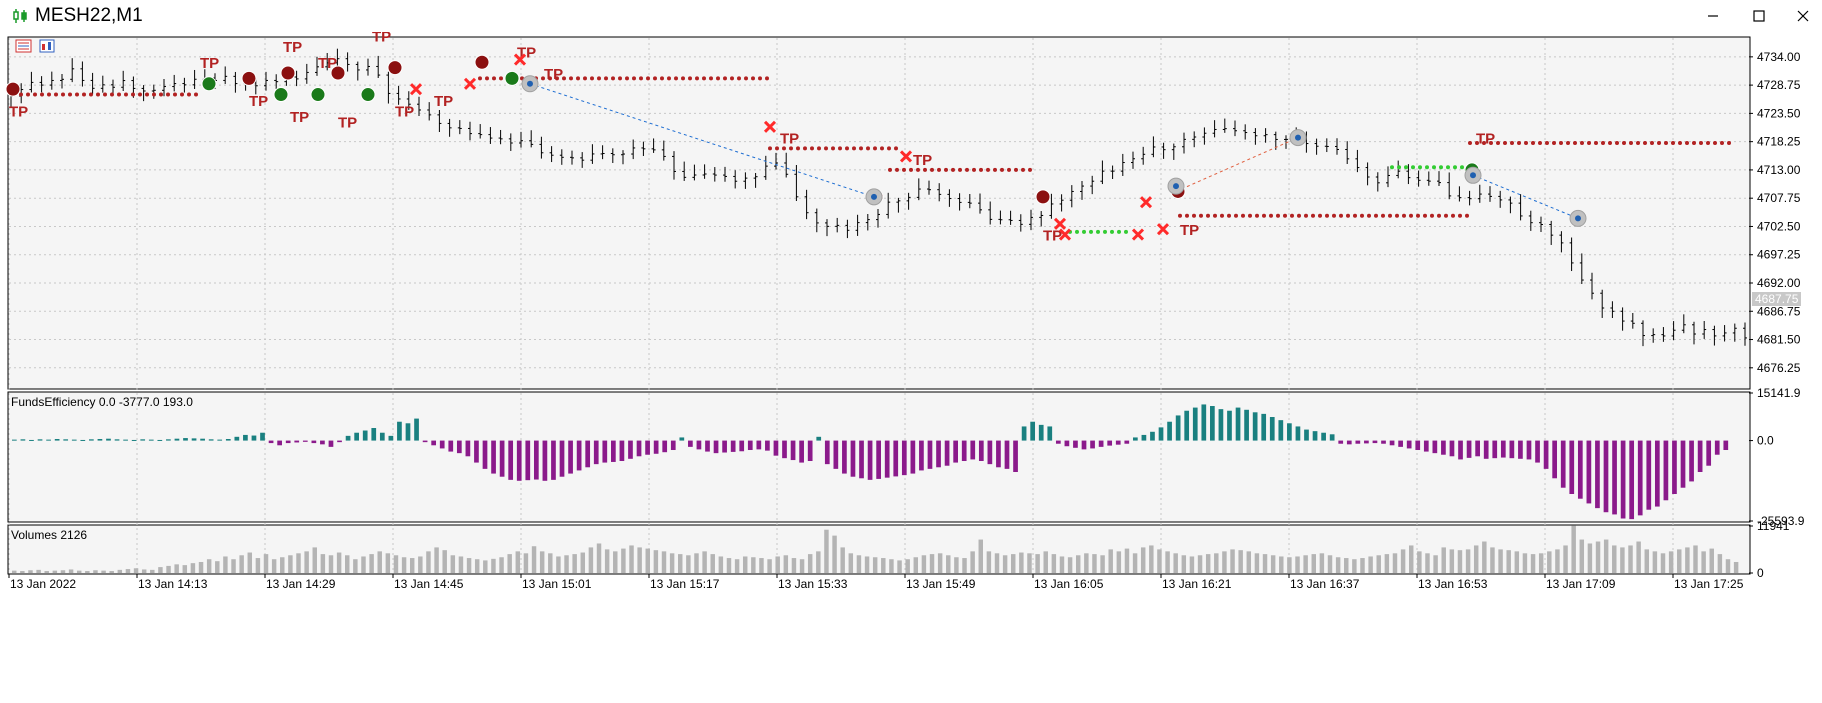 The height and width of the screenshot is (703, 1822). What do you see at coordinates (47, 46) in the screenshot?
I see `chart-properties-icon` at bounding box center [47, 46].